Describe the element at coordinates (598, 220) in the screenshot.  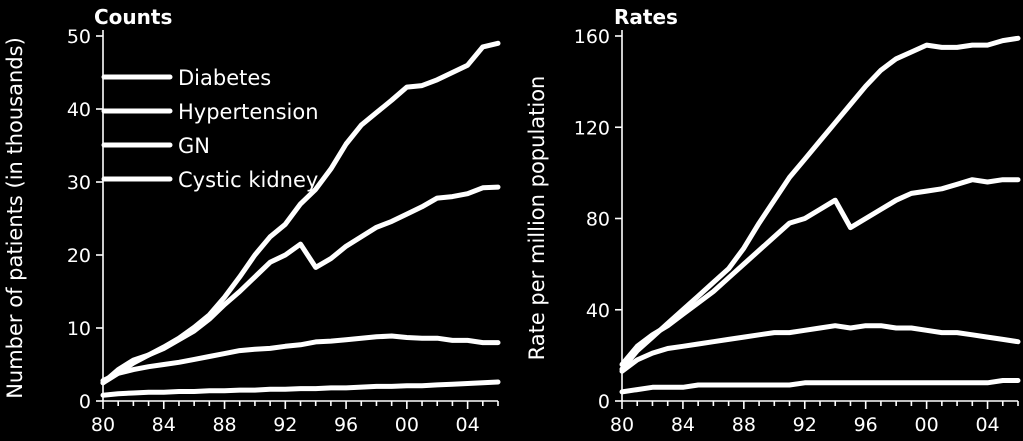
I see `y-tick-label: 80` at that location.